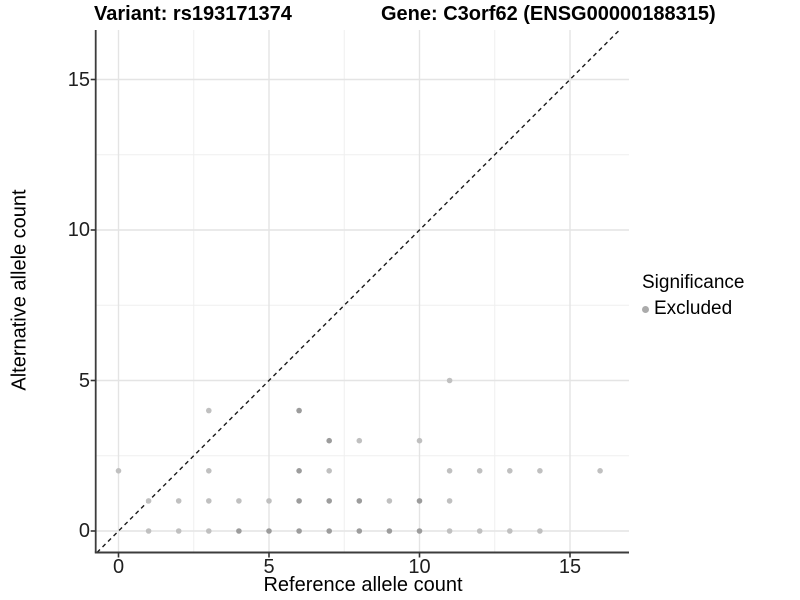 Image resolution: width=800 pixels, height=600 pixels. What do you see at coordinates (363, 585) in the screenshot?
I see `x-axis-title: Reference allele count` at bounding box center [363, 585].